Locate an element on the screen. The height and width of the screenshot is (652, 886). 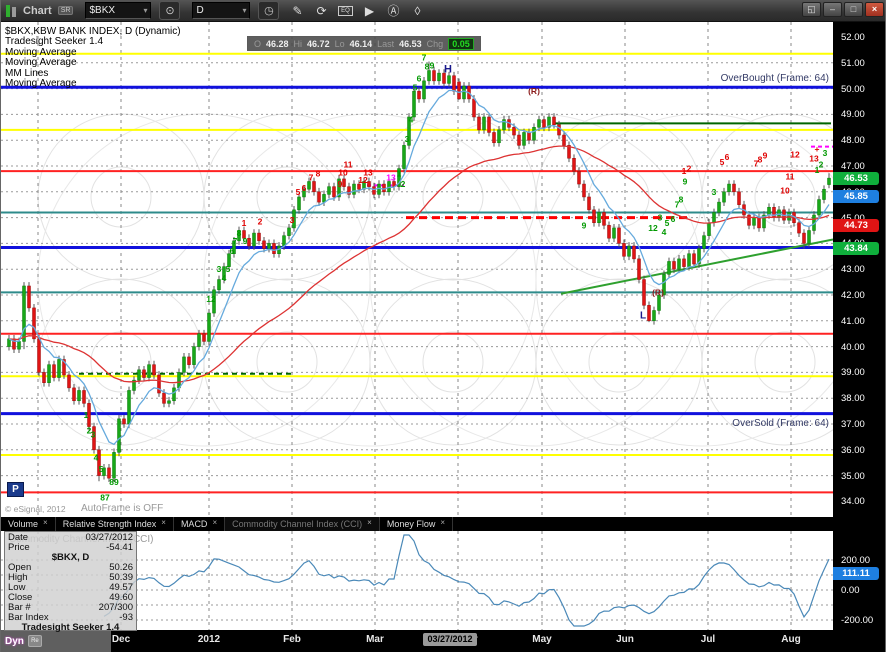
annotation-label: 3 is located at coordinates (219, 269).